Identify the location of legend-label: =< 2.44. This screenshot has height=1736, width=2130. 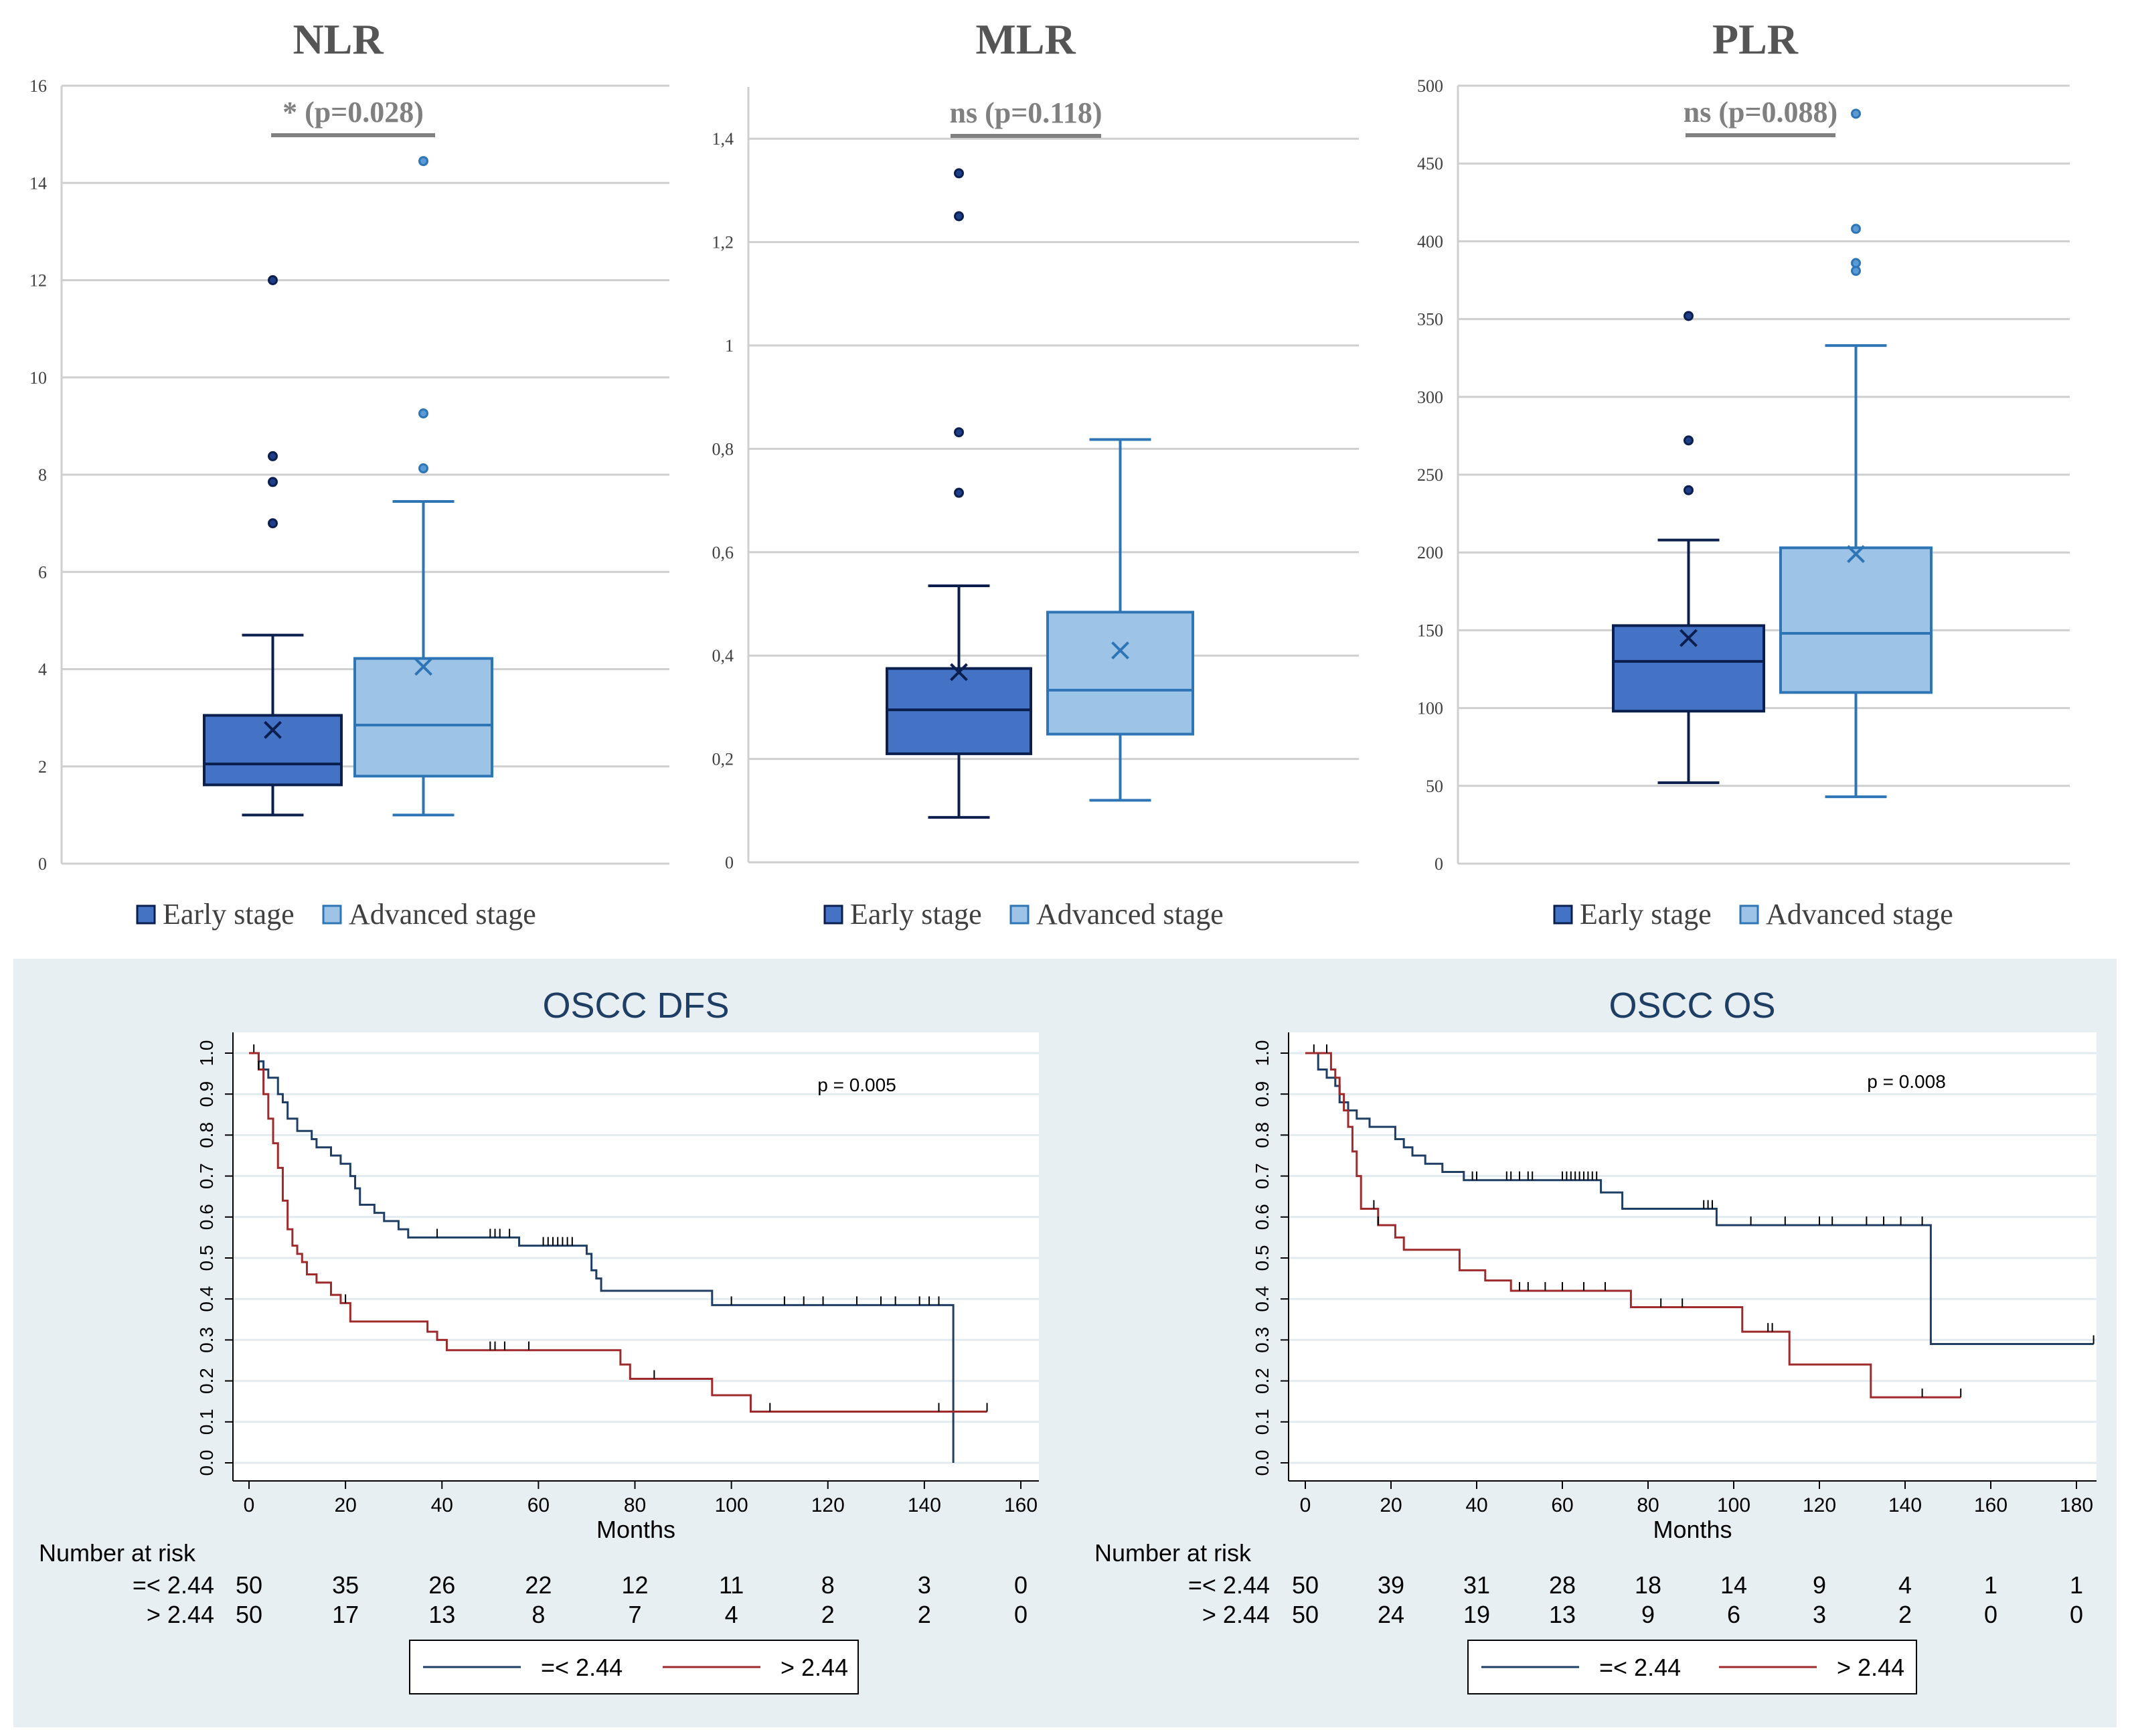
(582, 1668).